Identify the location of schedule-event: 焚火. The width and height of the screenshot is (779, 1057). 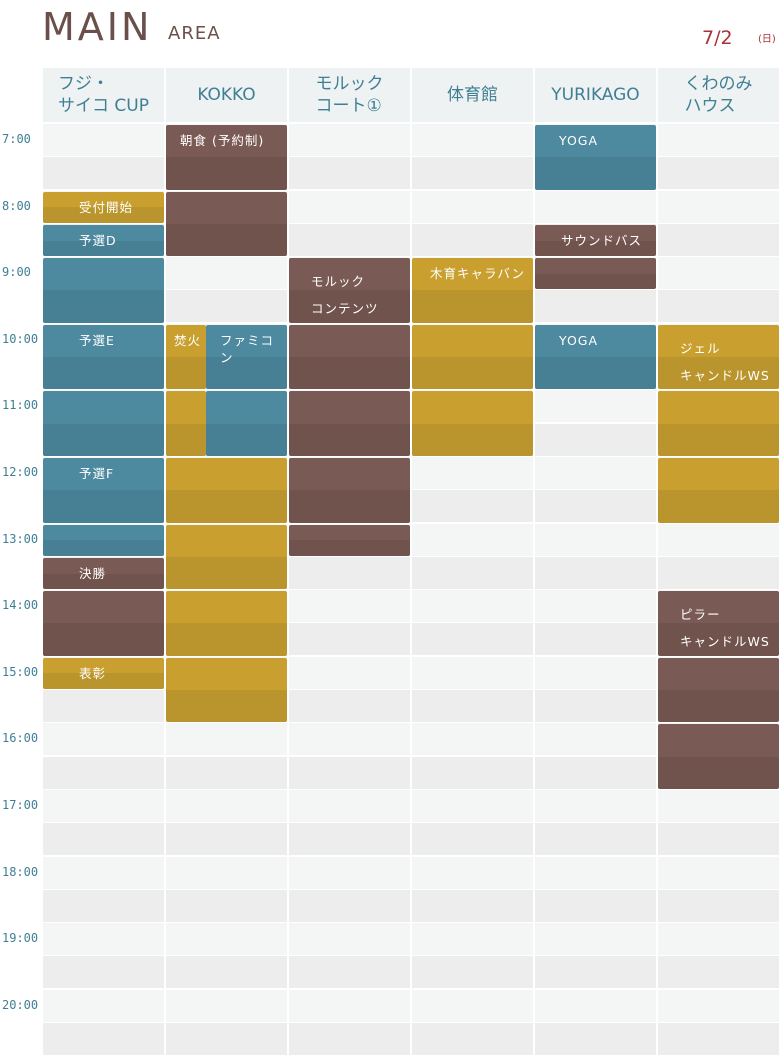
(186, 357).